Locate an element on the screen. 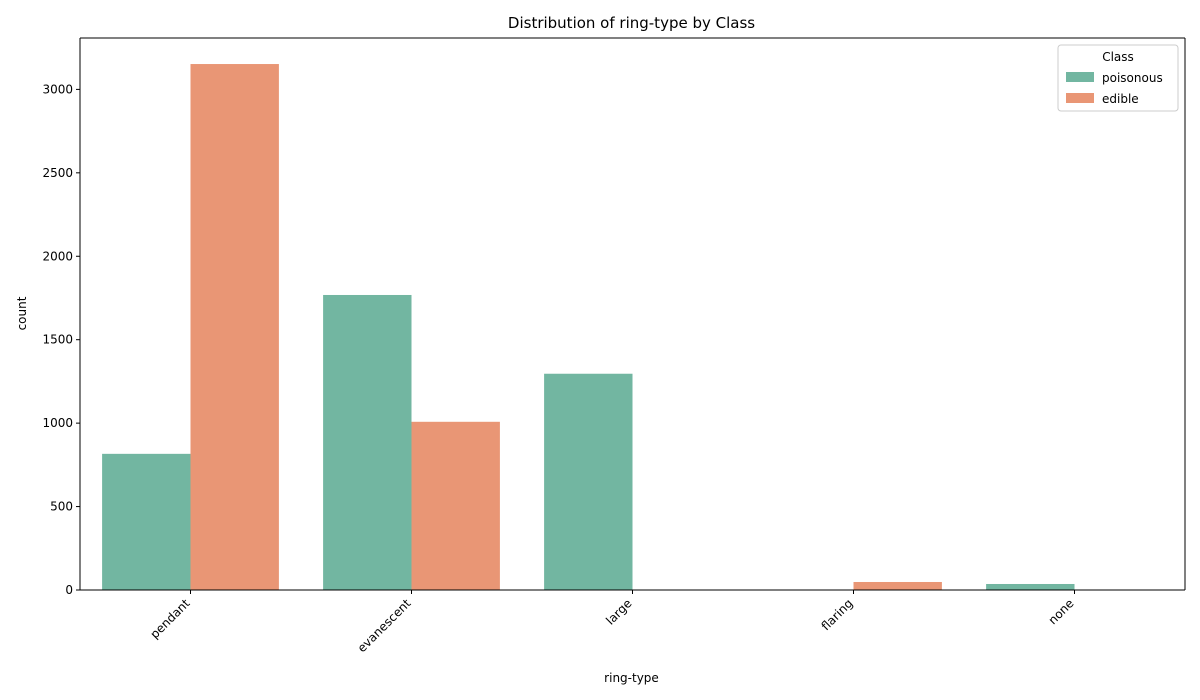 The image size is (1200, 700). y-tick-label: 3000 is located at coordinates (57, 89).